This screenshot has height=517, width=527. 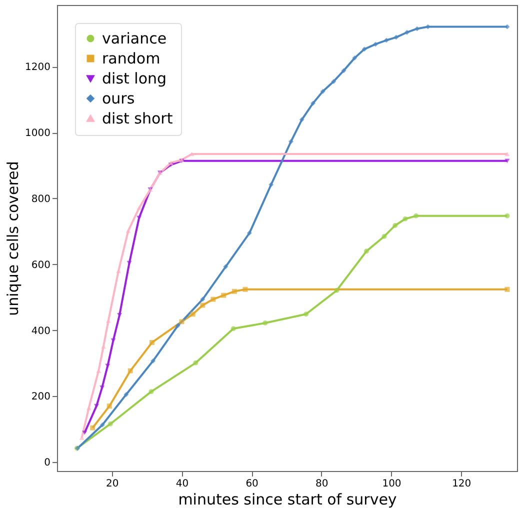 What do you see at coordinates (131, 59) in the screenshot?
I see `legend-label: random` at bounding box center [131, 59].